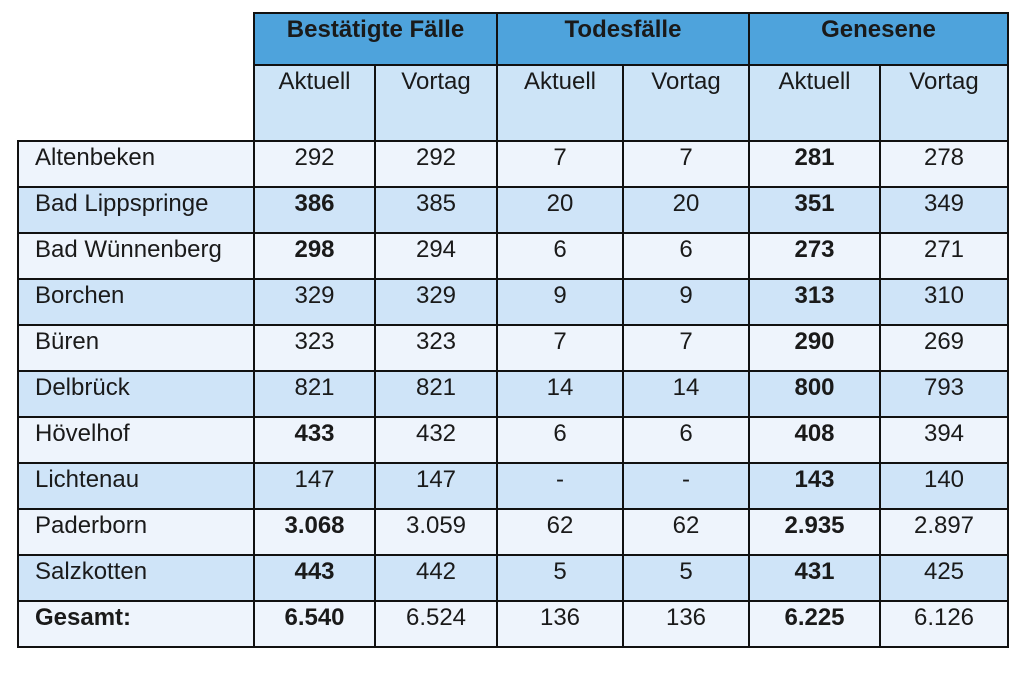 The width and height of the screenshot is (1024, 682). What do you see at coordinates (814, 164) in the screenshot?
I see `value-cell: 281` at bounding box center [814, 164].